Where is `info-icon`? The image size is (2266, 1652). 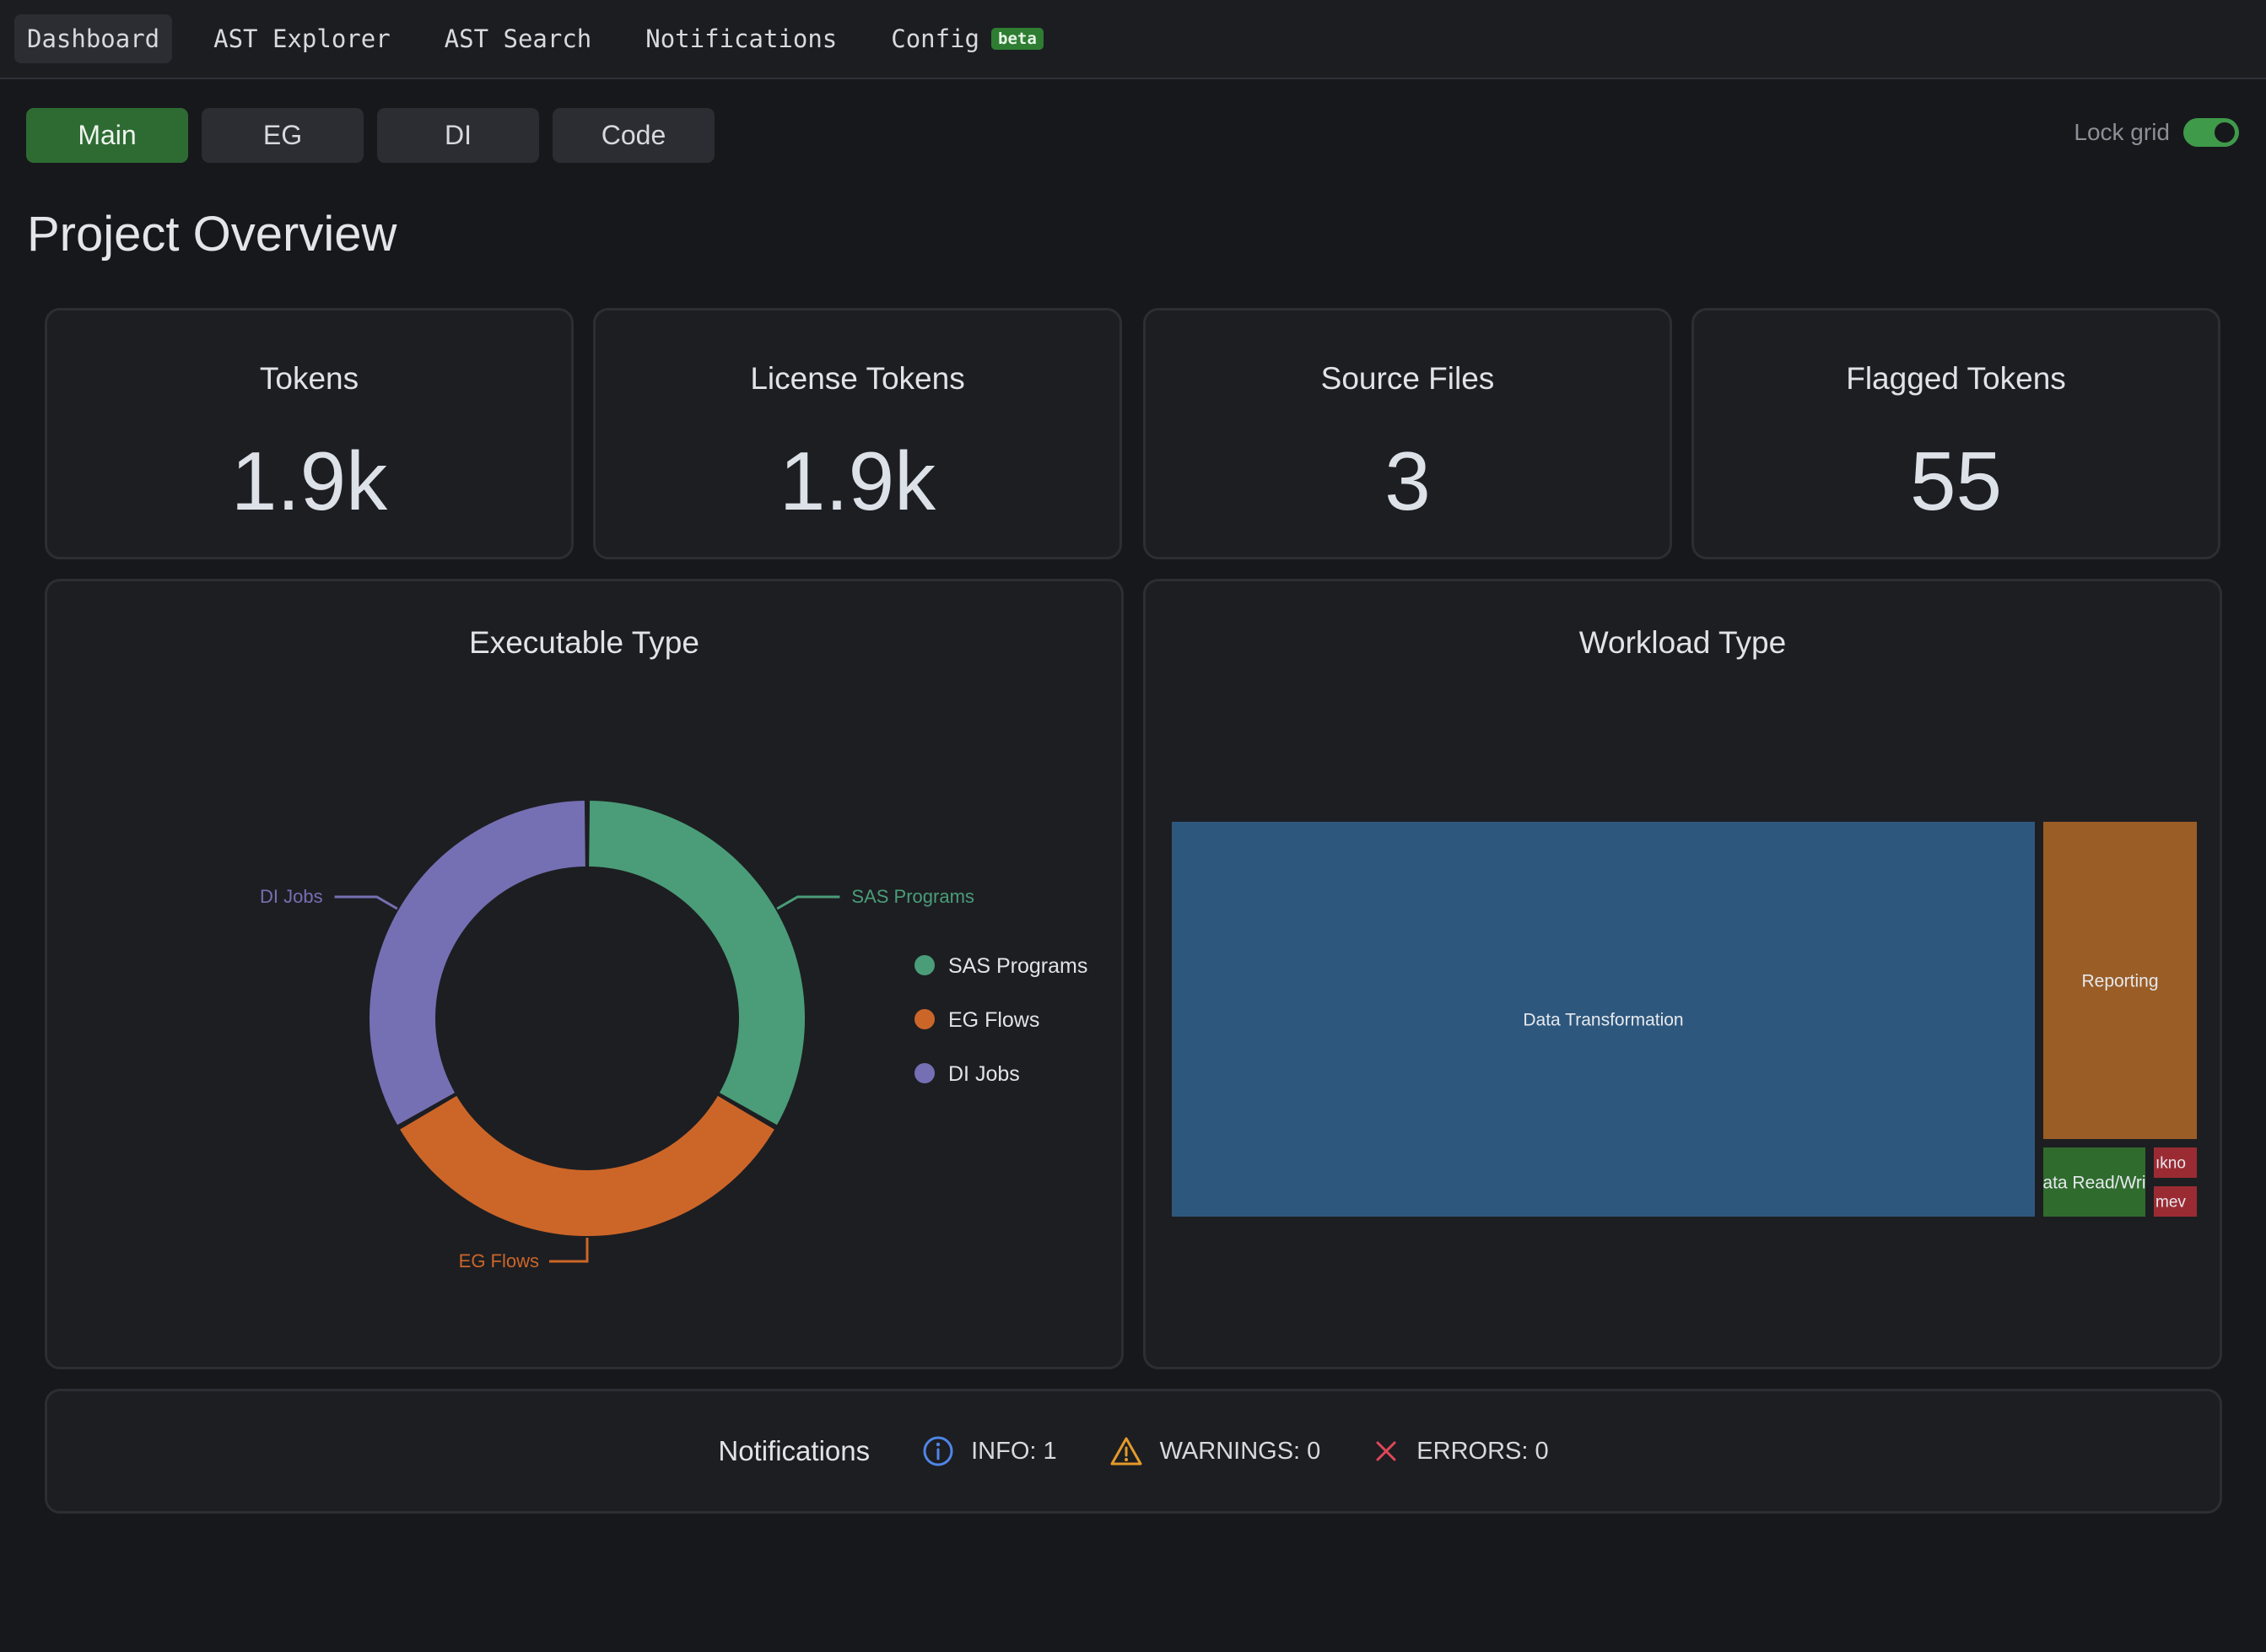 info-icon is located at coordinates (938, 1451).